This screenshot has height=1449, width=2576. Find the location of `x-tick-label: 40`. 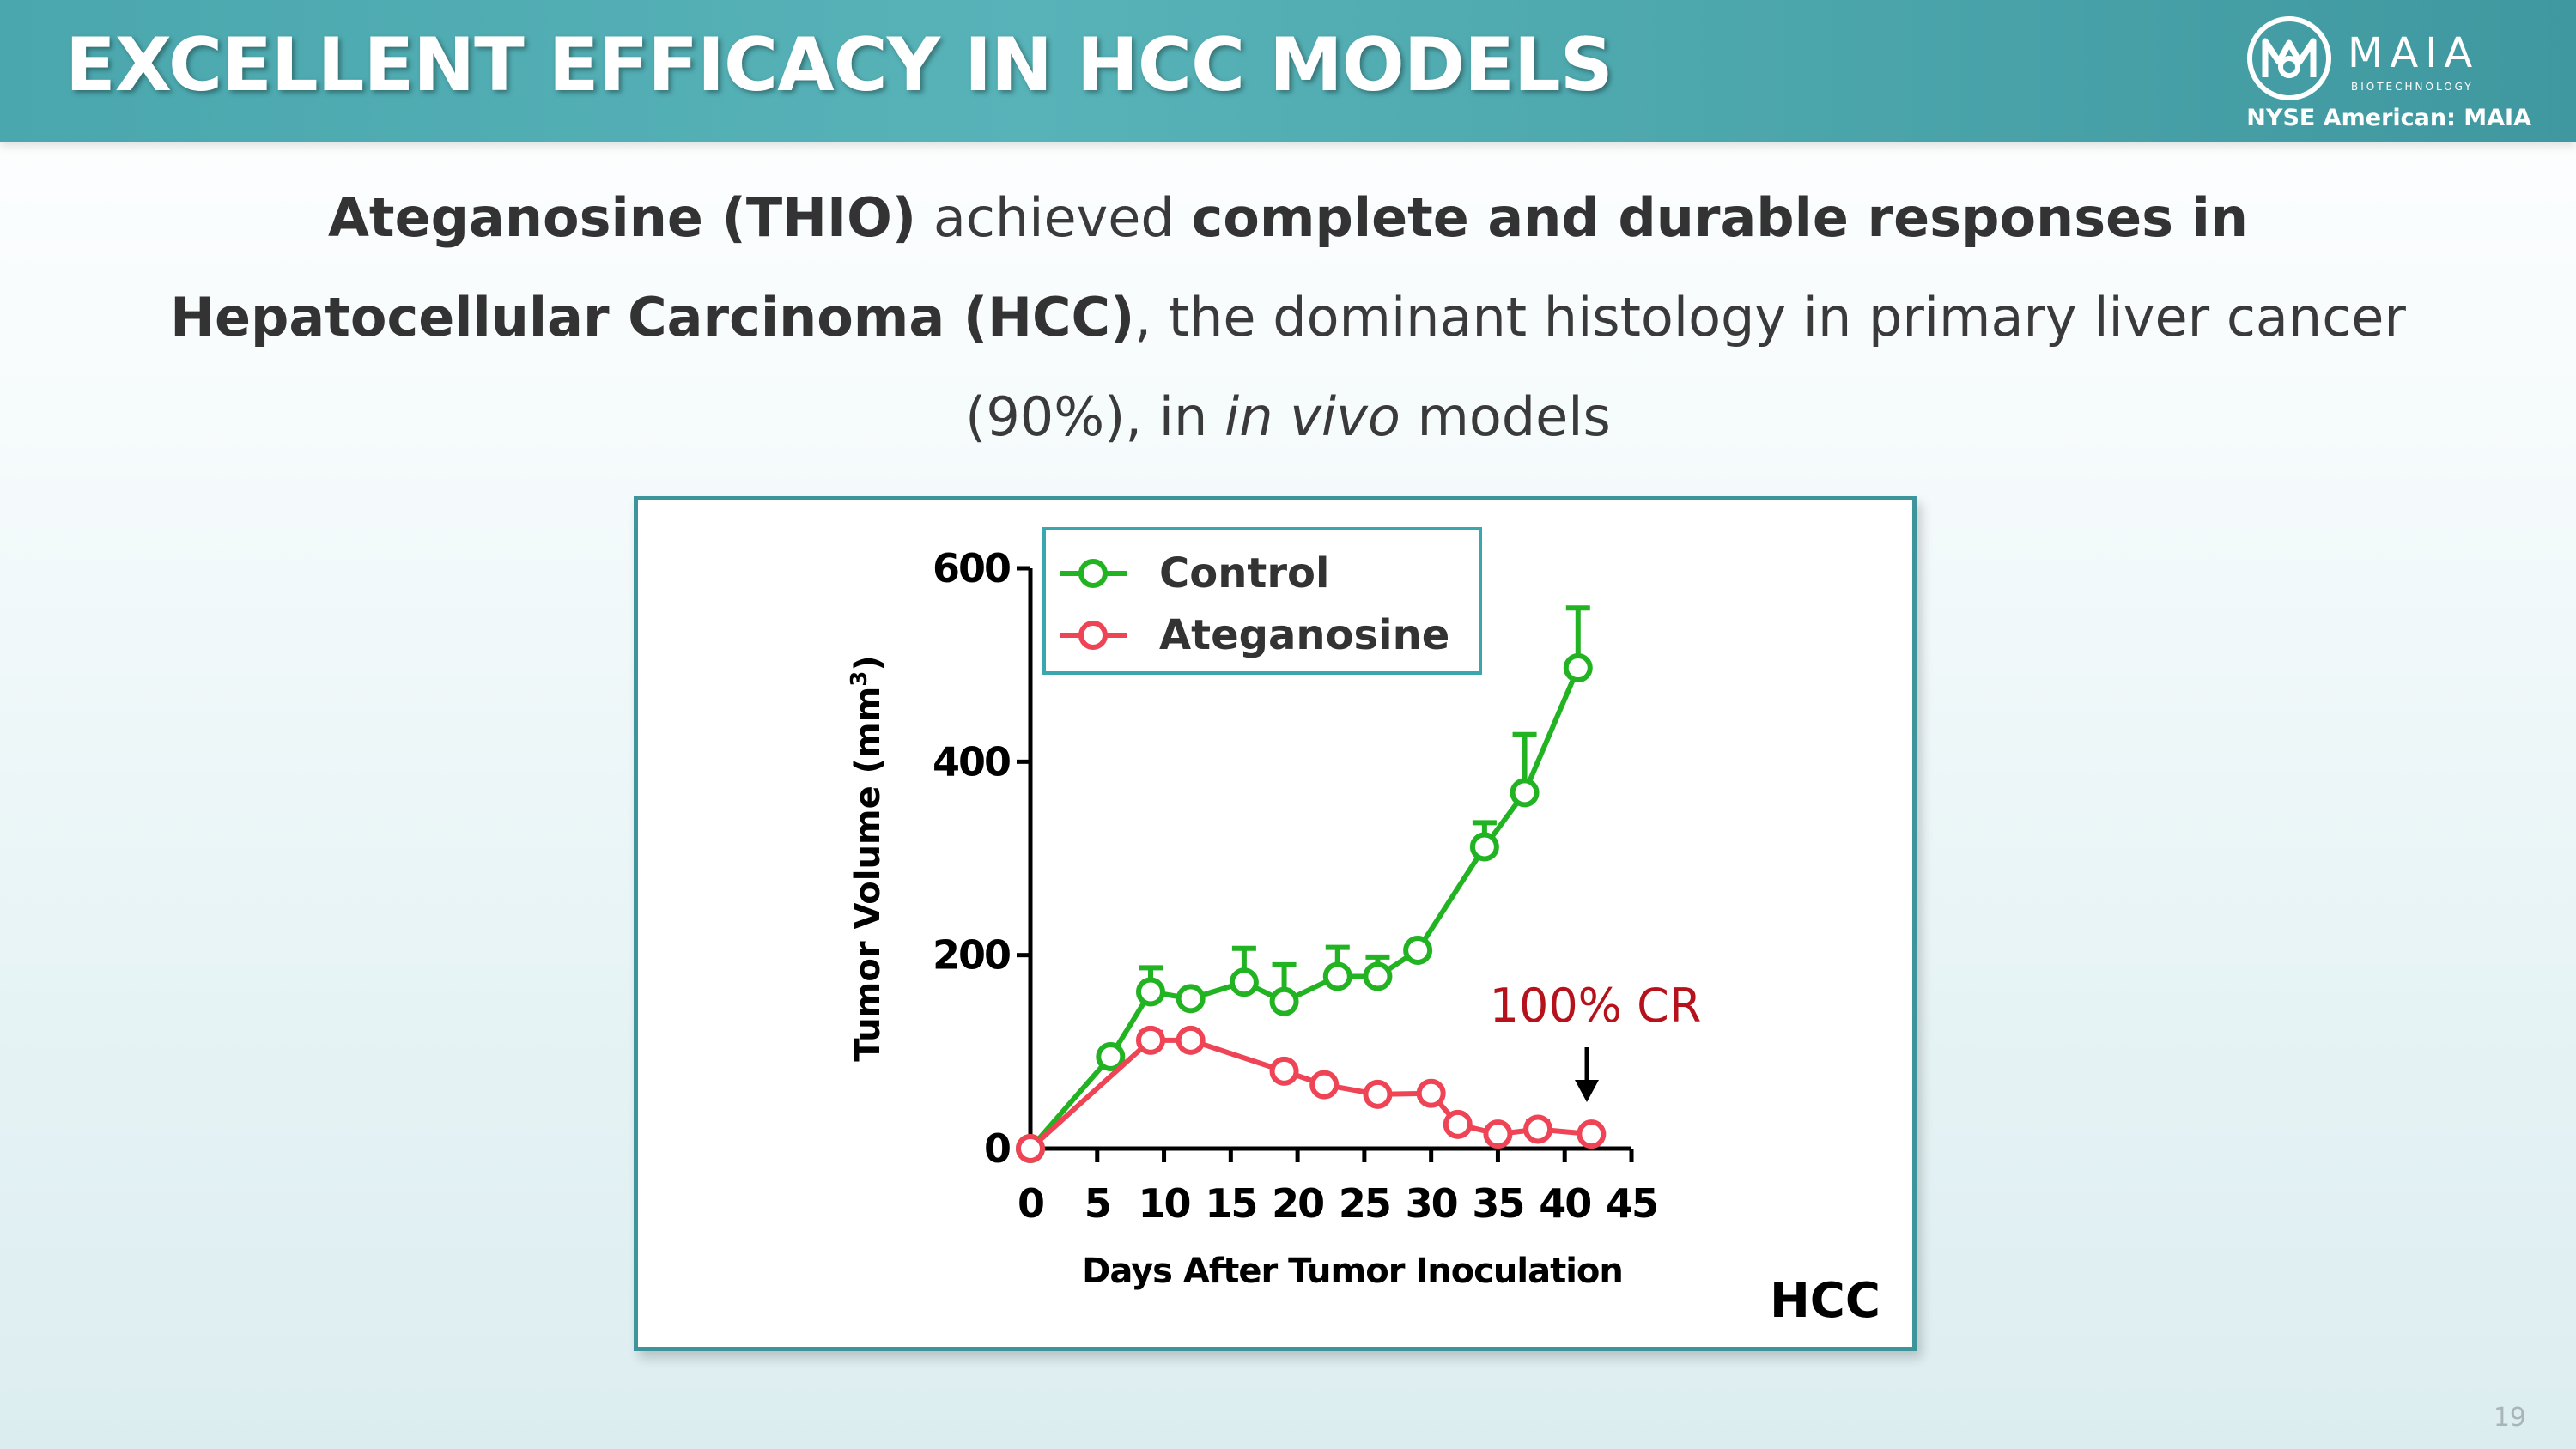

x-tick-label: 40 is located at coordinates (1565, 1203).